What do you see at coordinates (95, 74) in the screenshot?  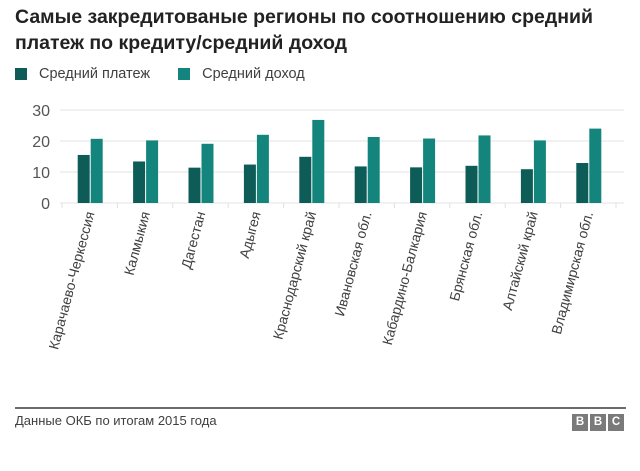 I see `legend-label-payment: Средний платеж` at bounding box center [95, 74].